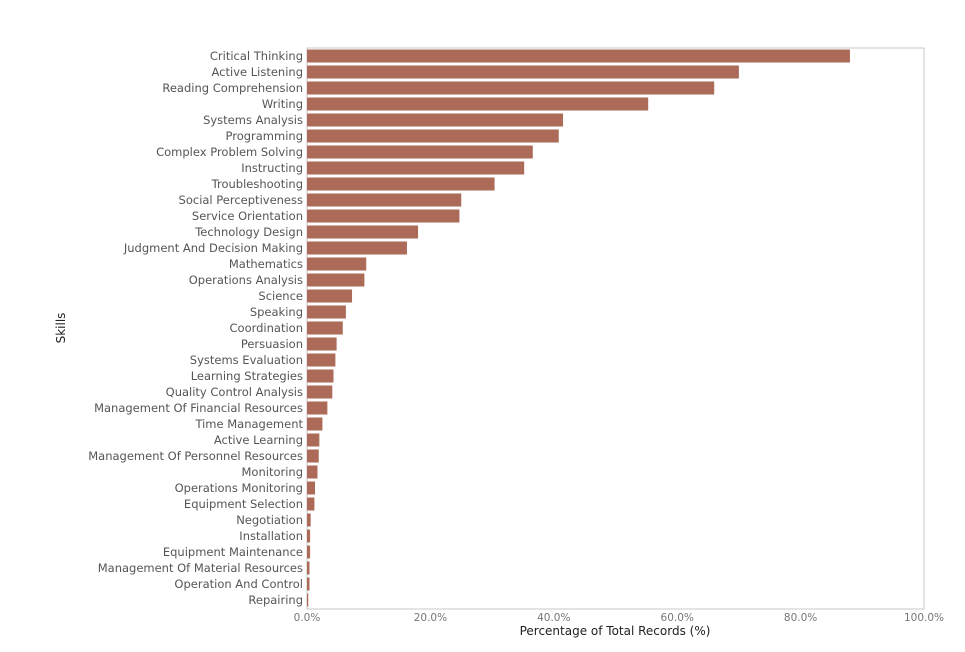  What do you see at coordinates (256, 56) in the screenshot?
I see `category-label: Critical Thinking` at bounding box center [256, 56].